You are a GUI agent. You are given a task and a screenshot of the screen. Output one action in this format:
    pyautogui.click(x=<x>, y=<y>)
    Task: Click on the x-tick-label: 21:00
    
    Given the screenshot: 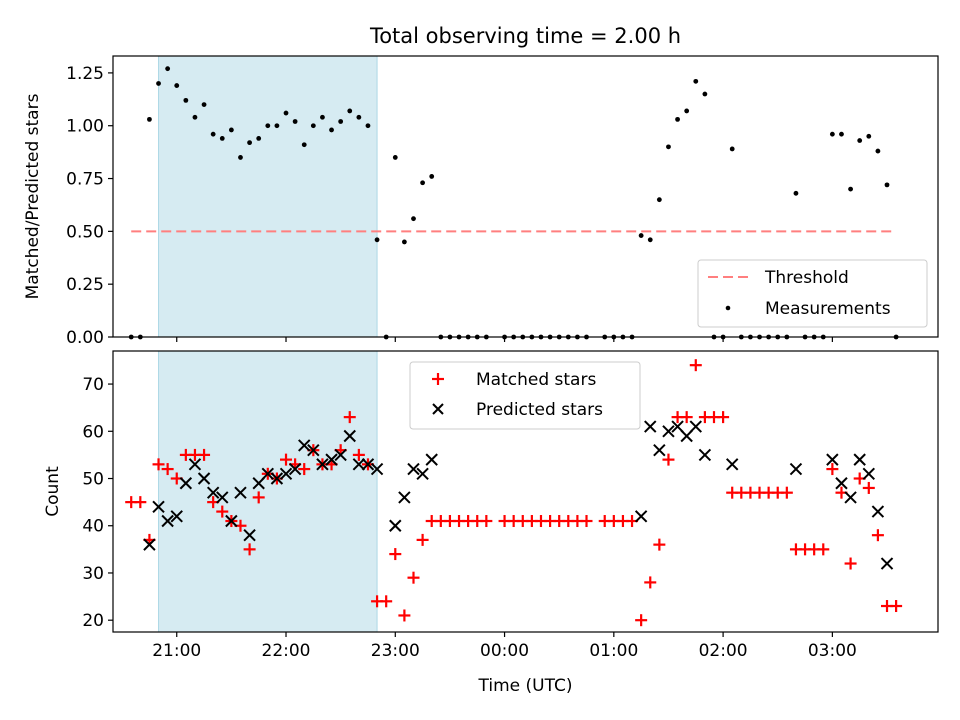 What is the action you would take?
    pyautogui.click(x=176, y=651)
    